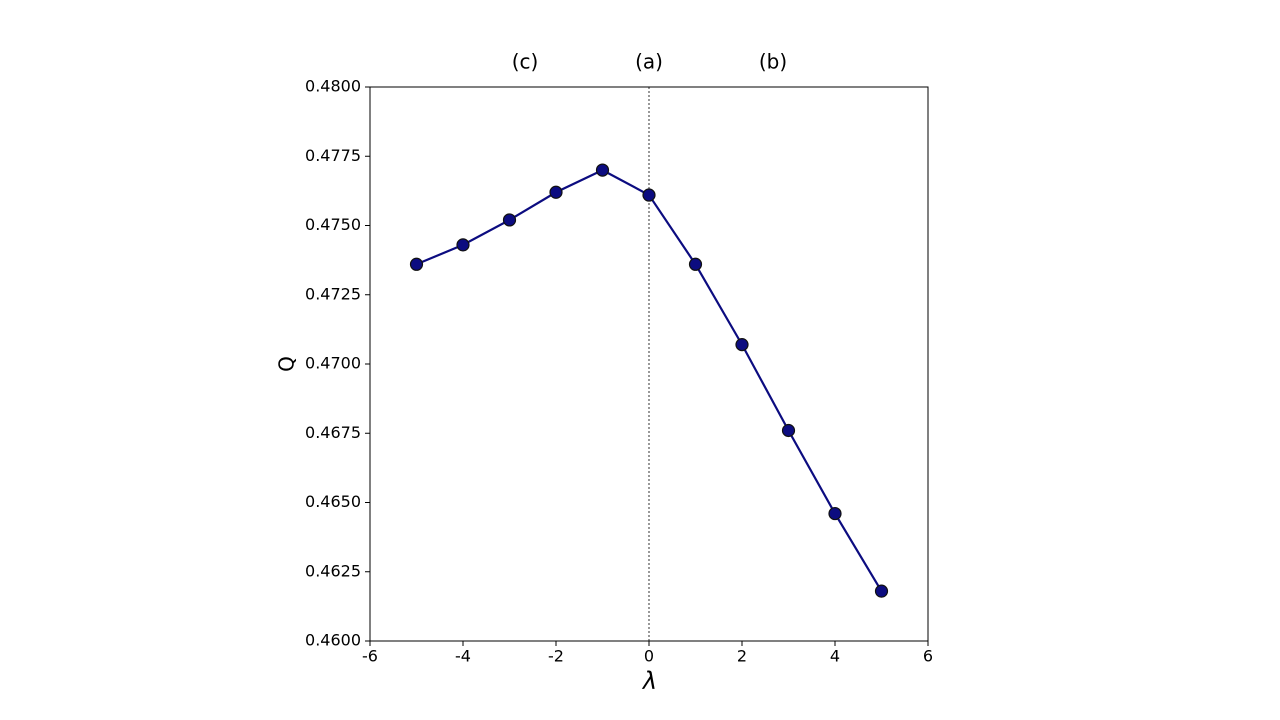 This screenshot has height=720, width=1280. Describe the element at coordinates (649, 681) in the screenshot. I see `x-axis-label: λ` at that location.